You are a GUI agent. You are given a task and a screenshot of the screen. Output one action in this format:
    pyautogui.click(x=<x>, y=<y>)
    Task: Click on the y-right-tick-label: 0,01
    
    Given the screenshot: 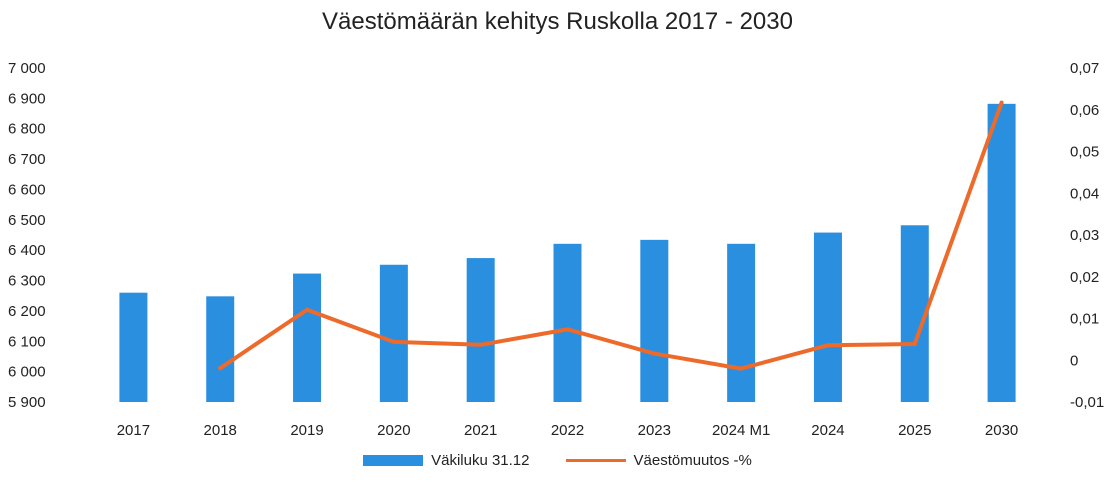 What is the action you would take?
    pyautogui.click(x=1084, y=319)
    